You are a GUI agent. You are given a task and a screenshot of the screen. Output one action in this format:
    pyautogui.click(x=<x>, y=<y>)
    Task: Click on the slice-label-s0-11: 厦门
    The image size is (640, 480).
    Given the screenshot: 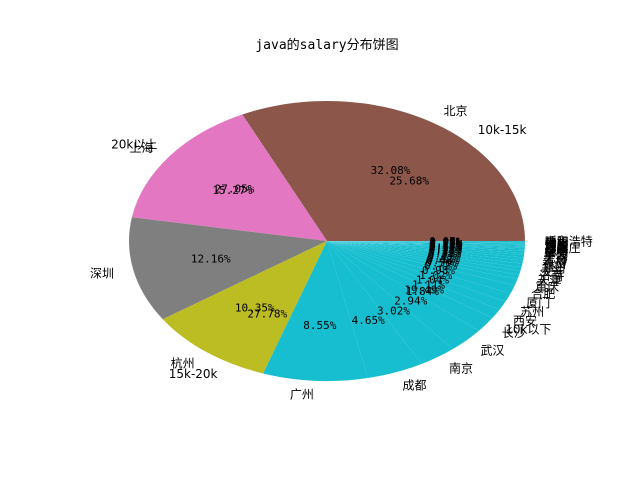 What is the action you would take?
    pyautogui.click(x=538, y=302)
    